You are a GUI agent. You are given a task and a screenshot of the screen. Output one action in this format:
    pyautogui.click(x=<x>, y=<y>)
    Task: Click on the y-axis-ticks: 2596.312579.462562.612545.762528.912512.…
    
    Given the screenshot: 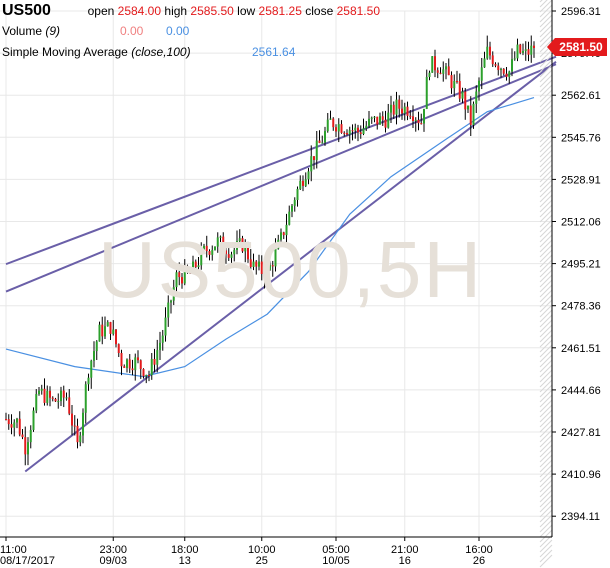 What is the action you would take?
    pyautogui.click(x=576, y=264)
    